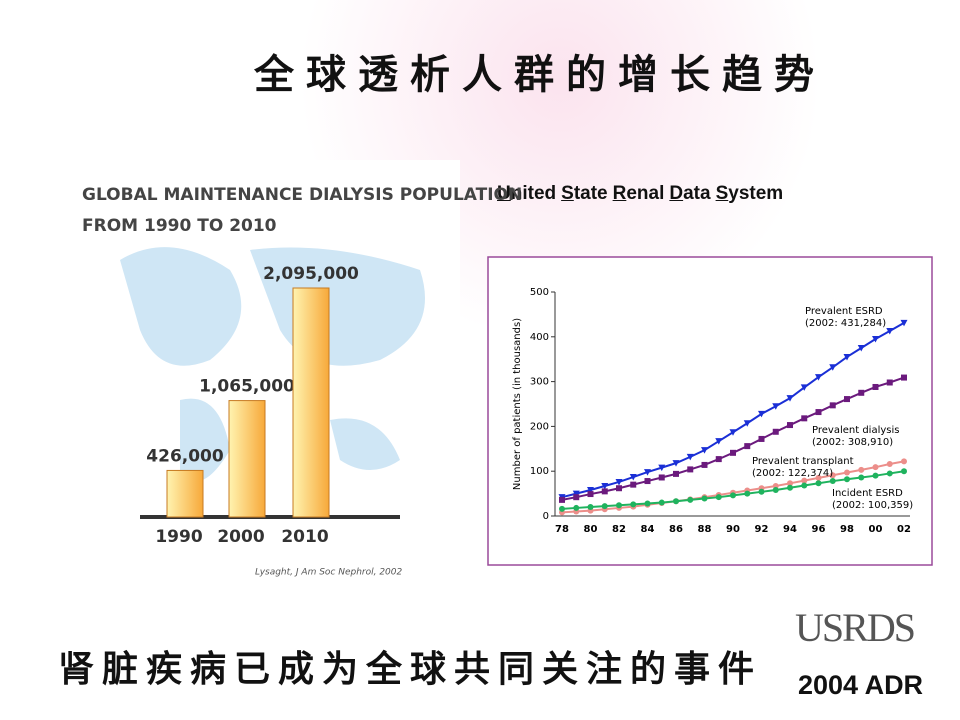 The image size is (960, 720). What do you see at coordinates (304, 537) in the screenshot?
I see `x-tick-label: 2010` at bounding box center [304, 537].